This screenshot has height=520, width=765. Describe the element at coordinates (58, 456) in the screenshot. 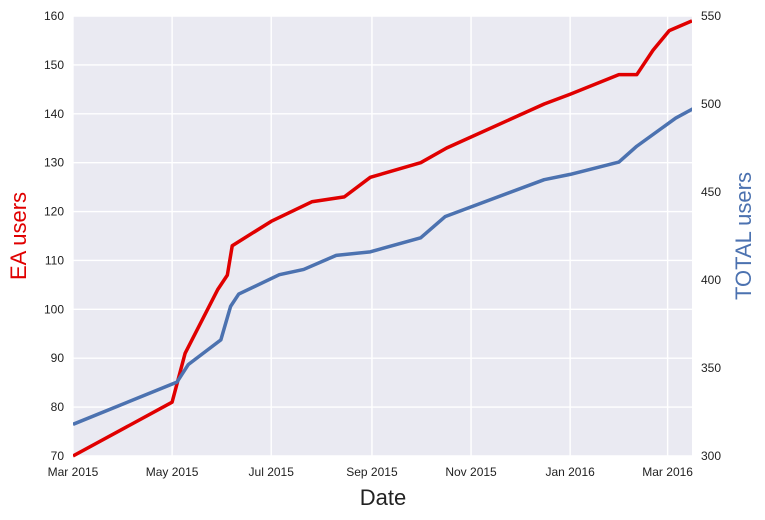

I see `left-tick-label: 70` at that location.